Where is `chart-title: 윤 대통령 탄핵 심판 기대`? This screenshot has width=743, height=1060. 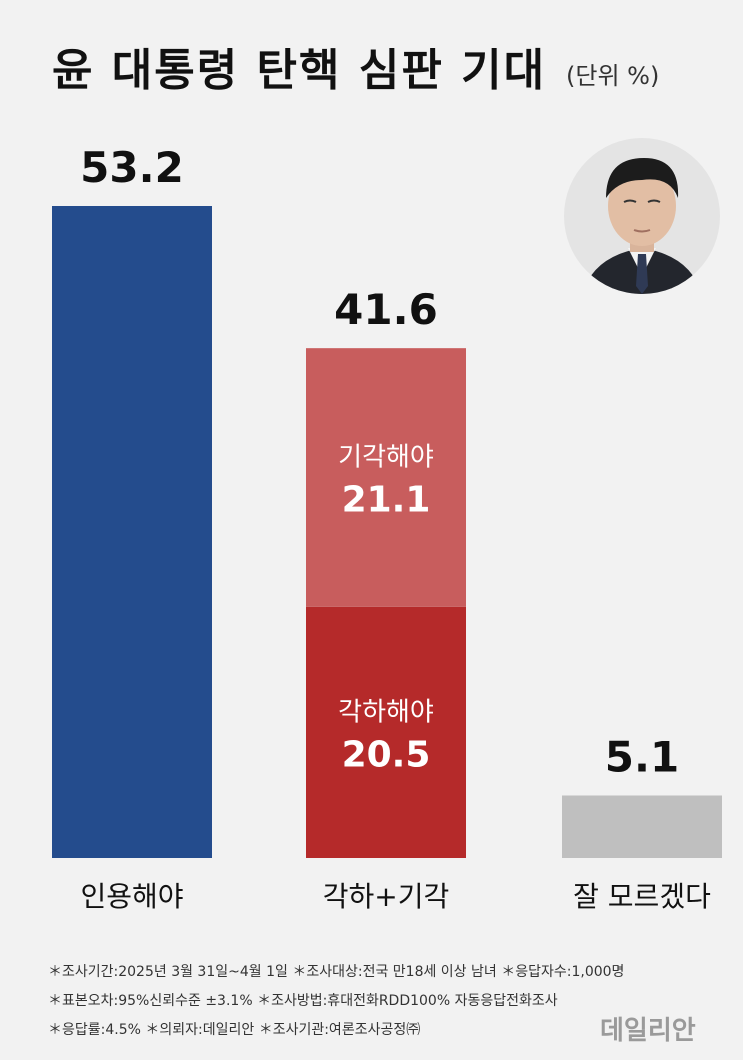
chart-title: 윤 대통령 탄핵 심판 기대 is located at coordinates (299, 70).